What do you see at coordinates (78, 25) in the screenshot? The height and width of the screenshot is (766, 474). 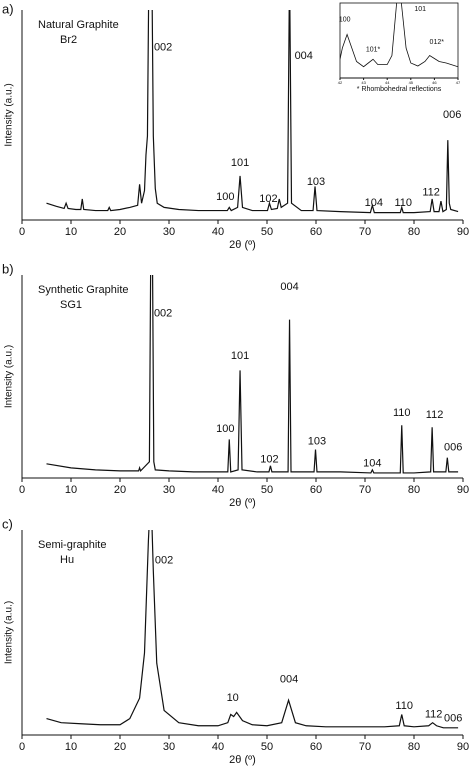 I see `panel-title: Natural Graphite` at bounding box center [78, 25].